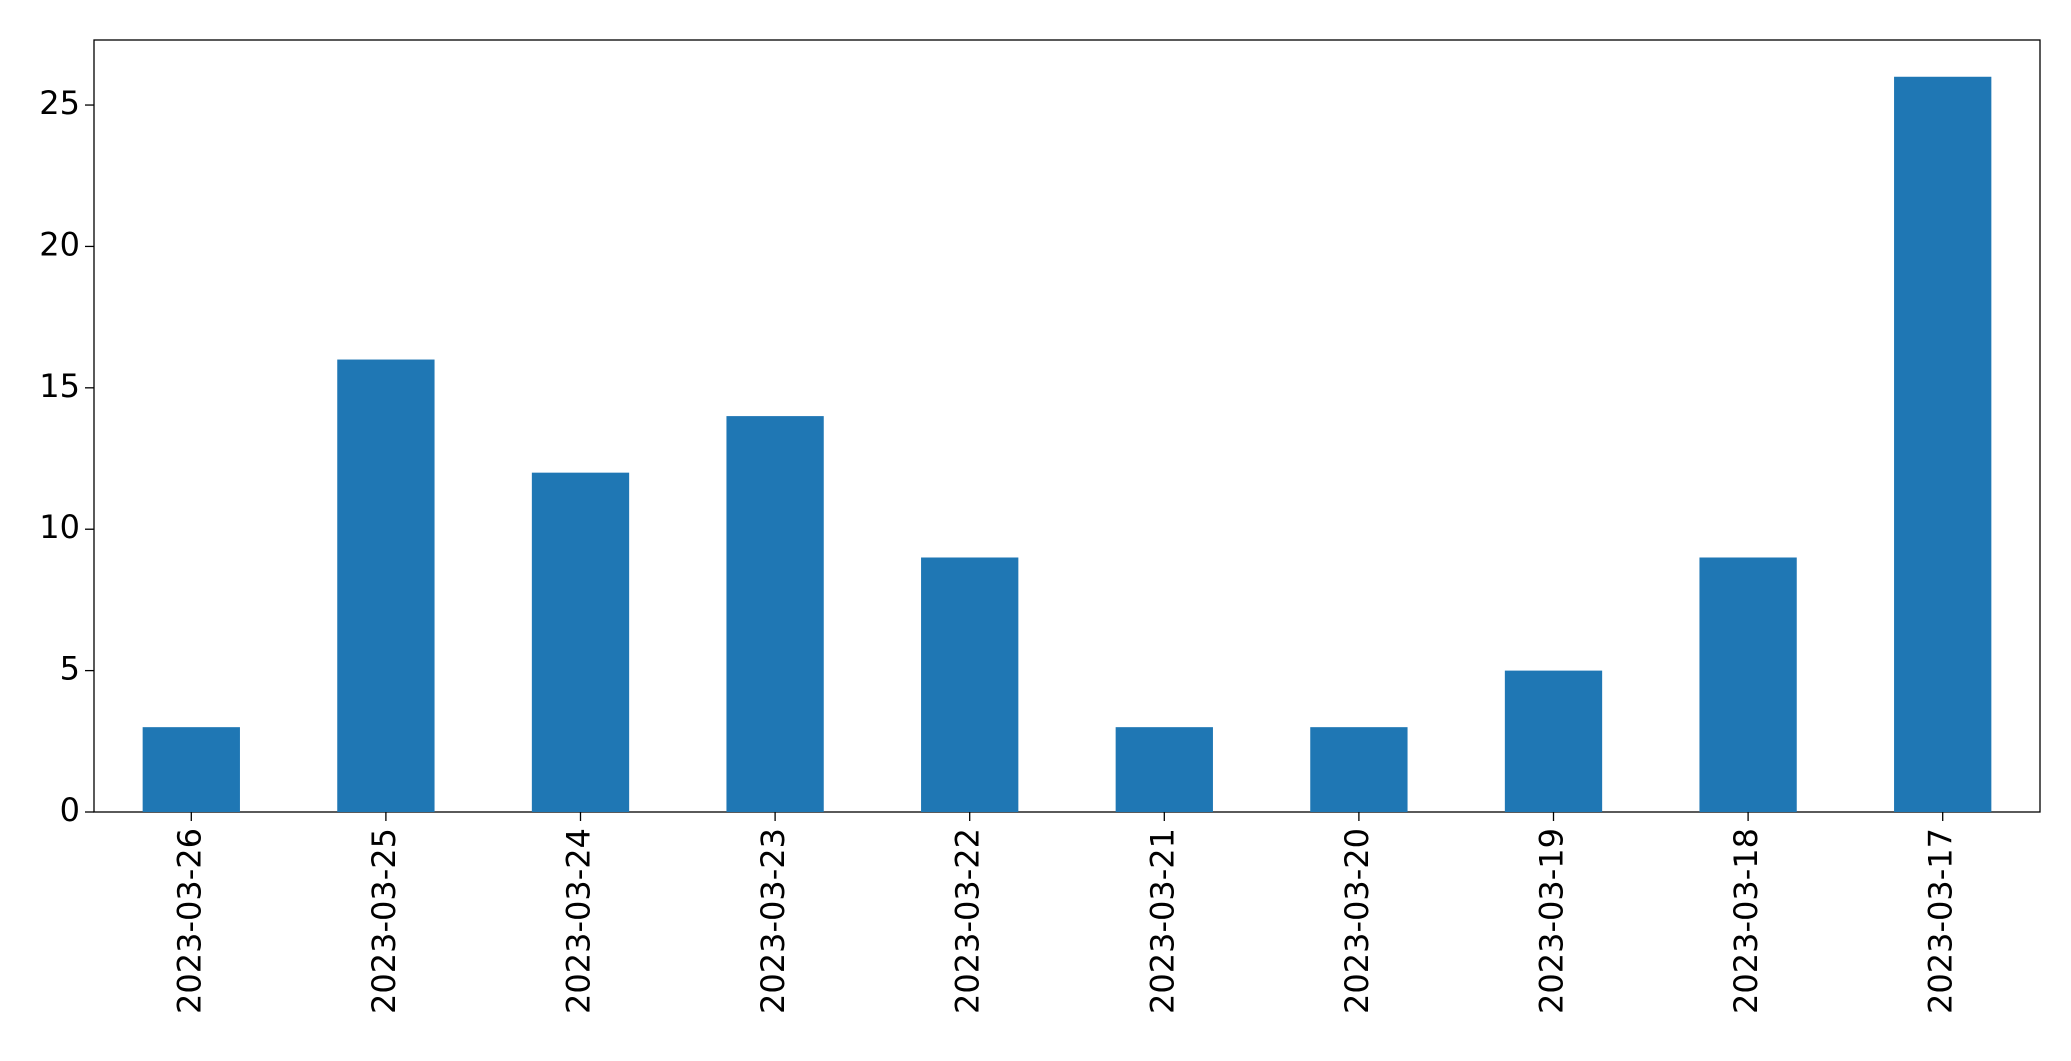 Image resolution: width=2071 pixels, height=1061 pixels. Describe the element at coordinates (384, 921) in the screenshot. I see `x-tick-label: 2023-03-25` at that location.